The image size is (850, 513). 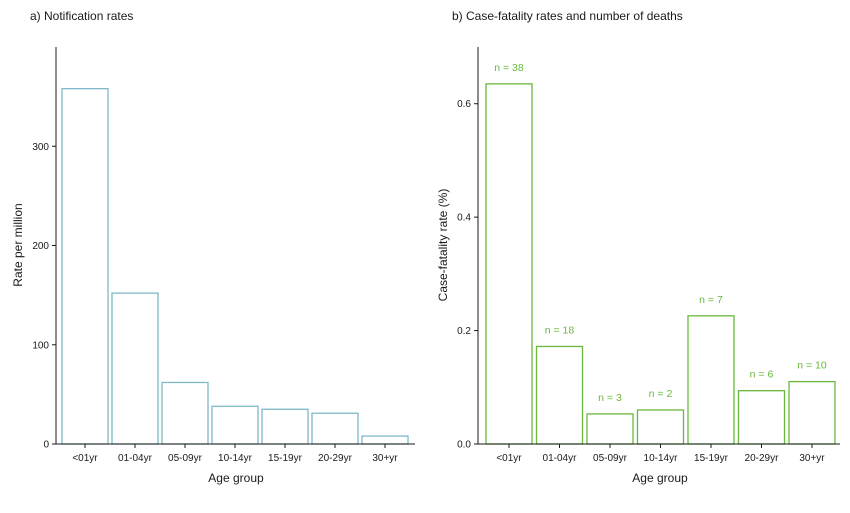 What do you see at coordinates (610, 398) in the screenshot?
I see `bar-annotation: n = 3` at bounding box center [610, 398].